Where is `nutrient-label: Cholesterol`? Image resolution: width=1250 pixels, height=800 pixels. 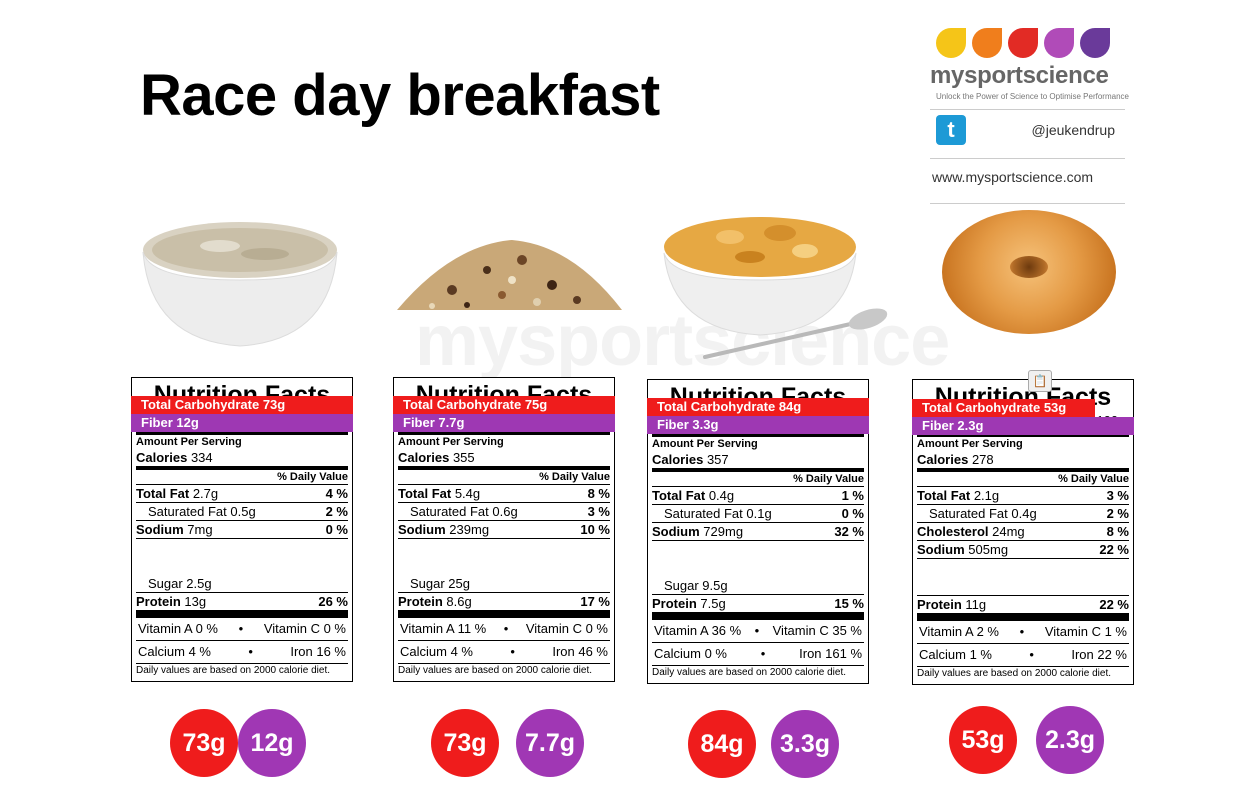 nutrient-label: Cholesterol is located at coordinates (953, 531).